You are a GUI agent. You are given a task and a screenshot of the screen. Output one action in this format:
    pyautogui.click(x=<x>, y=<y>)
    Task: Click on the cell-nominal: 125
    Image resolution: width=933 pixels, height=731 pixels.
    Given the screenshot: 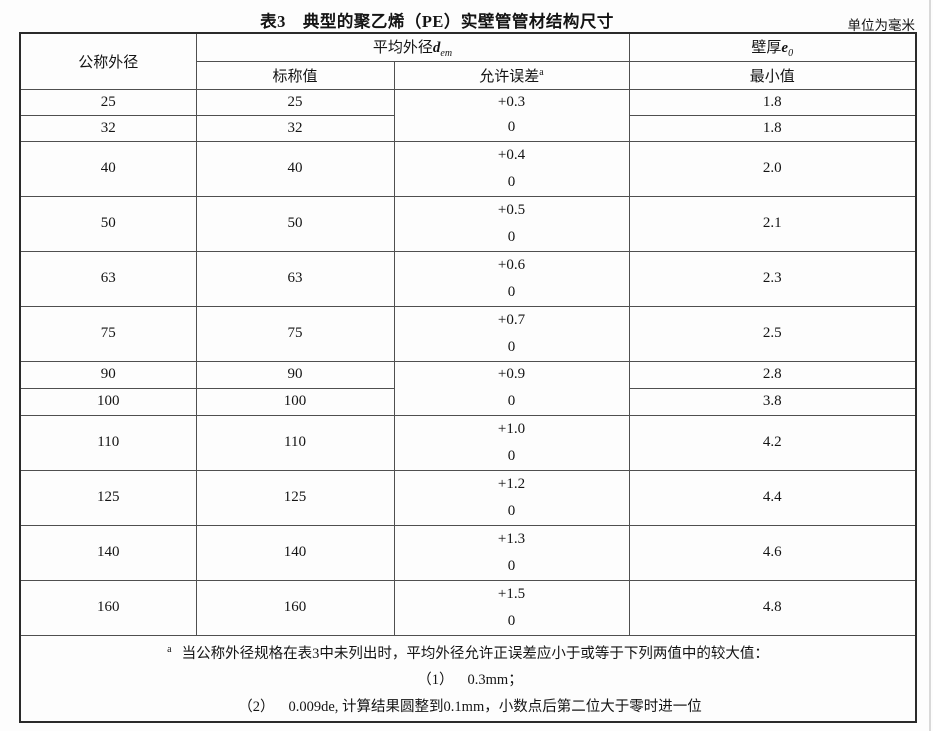 What is the action you would take?
    pyautogui.click(x=295, y=497)
    